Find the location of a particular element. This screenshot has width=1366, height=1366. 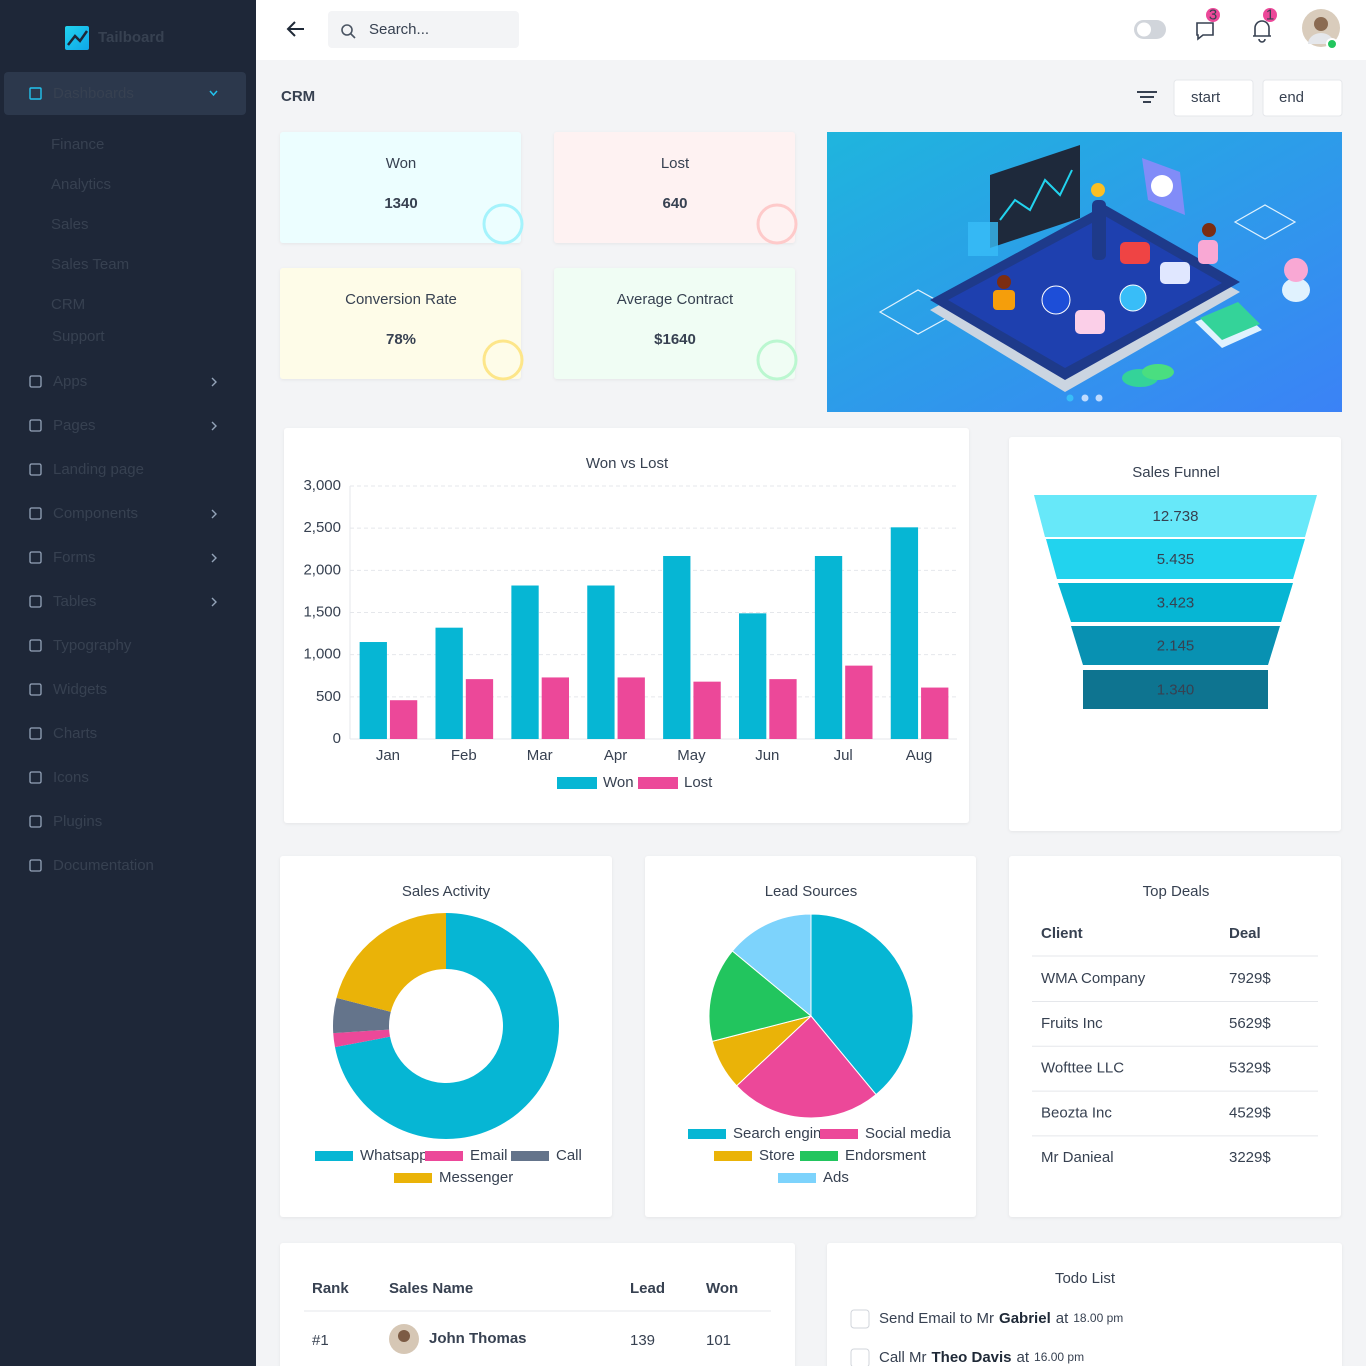

menu-item: Pages is located at coordinates (74, 425).